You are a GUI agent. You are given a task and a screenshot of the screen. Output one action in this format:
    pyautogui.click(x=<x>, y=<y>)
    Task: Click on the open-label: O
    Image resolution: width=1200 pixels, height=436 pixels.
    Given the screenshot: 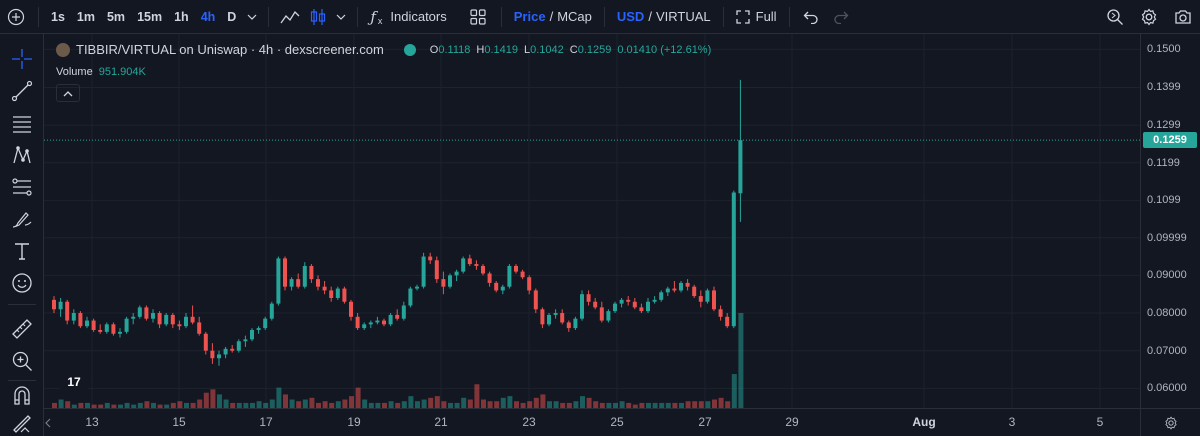 What is the action you would take?
    pyautogui.click(x=434, y=49)
    